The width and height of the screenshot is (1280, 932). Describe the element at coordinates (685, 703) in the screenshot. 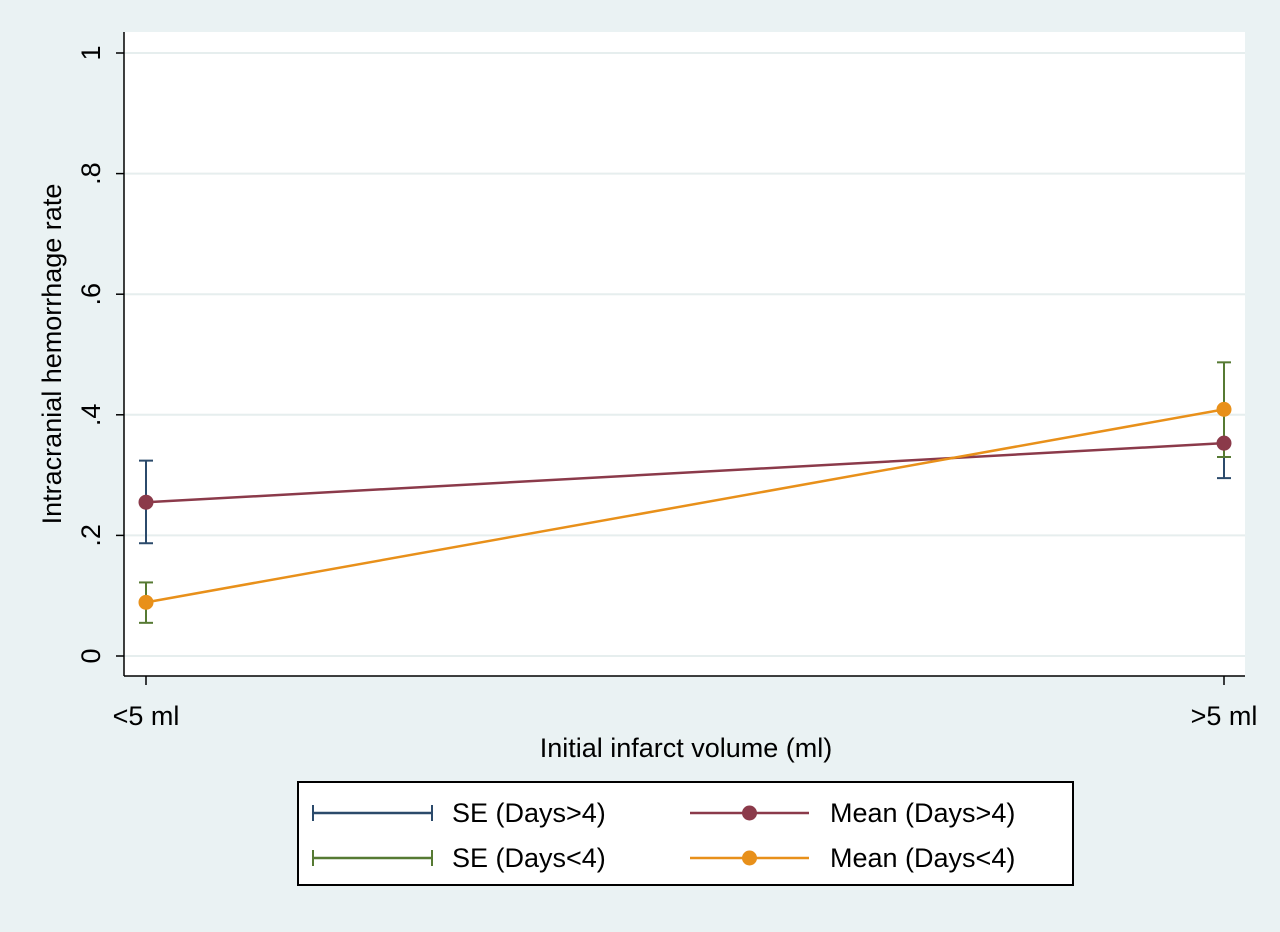

I see `x-axis: <5 ml >5 ml` at that location.